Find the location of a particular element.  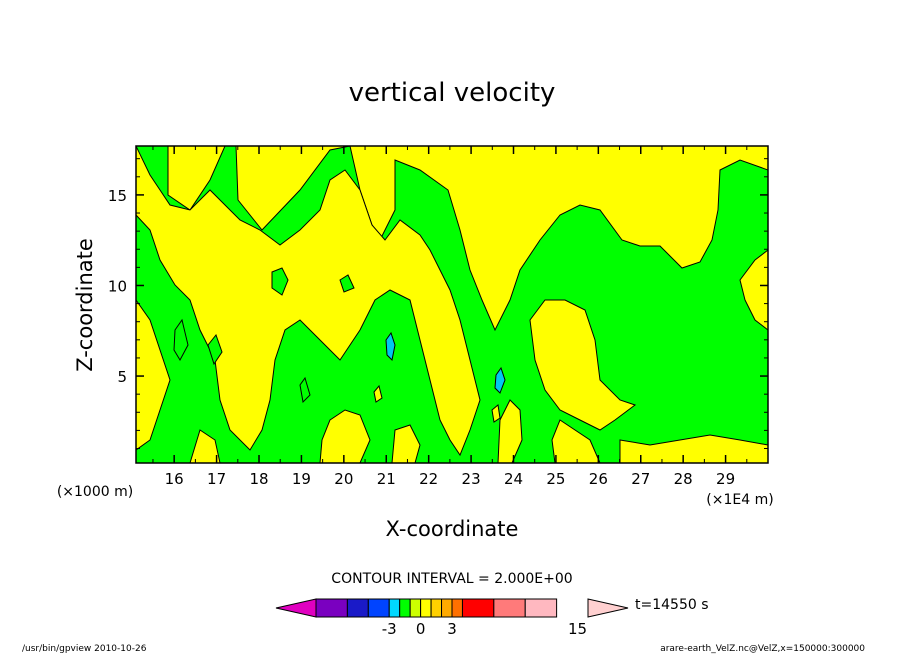

chart-title: vertical velocity is located at coordinates (452, 93).